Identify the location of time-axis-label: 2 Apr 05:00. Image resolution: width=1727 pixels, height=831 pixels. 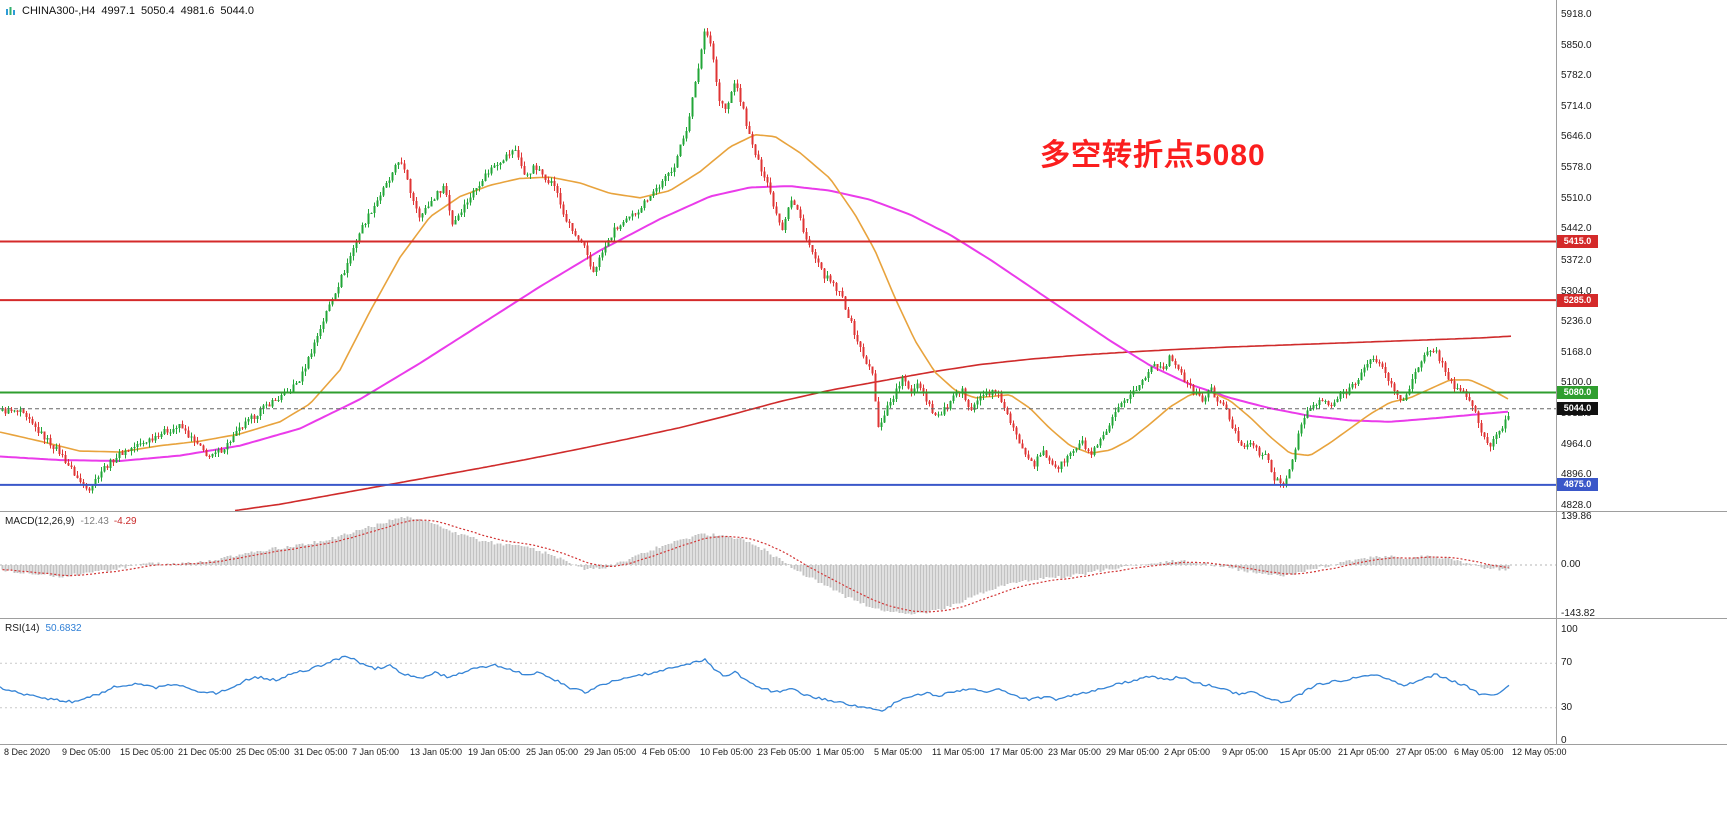
(1187, 752).